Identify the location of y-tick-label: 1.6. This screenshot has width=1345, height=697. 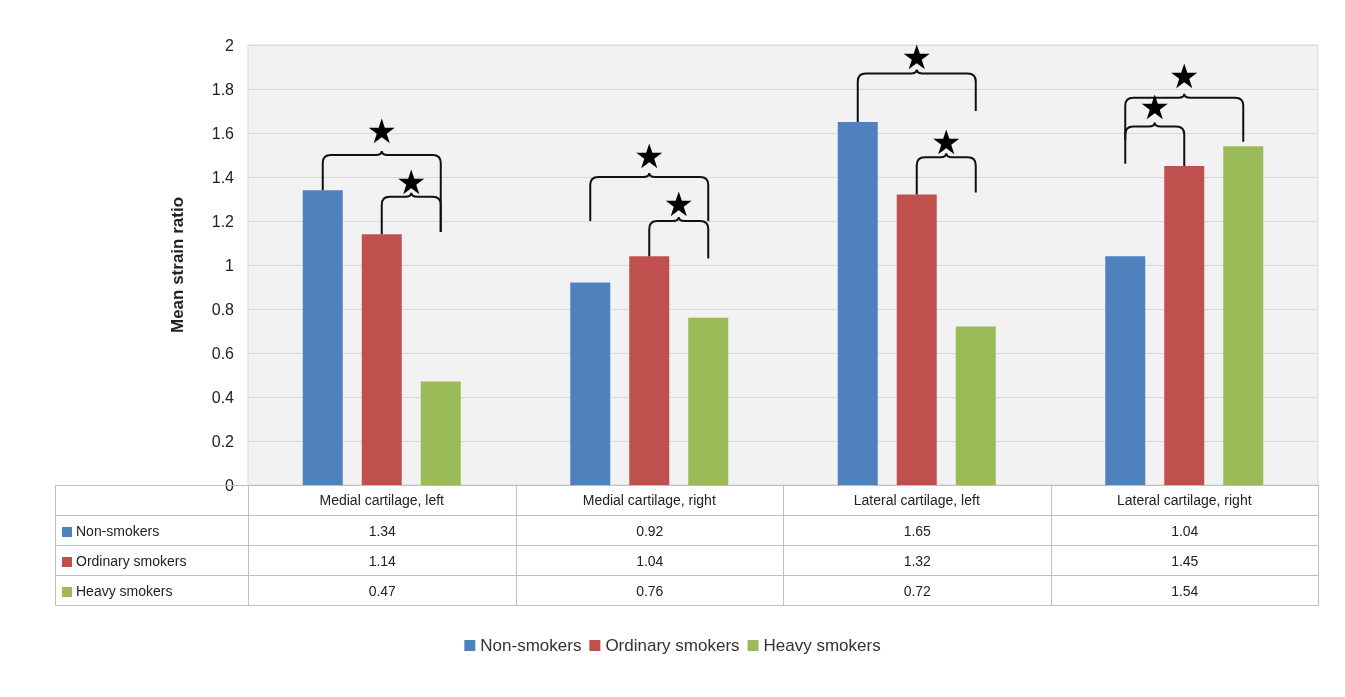
(223, 133).